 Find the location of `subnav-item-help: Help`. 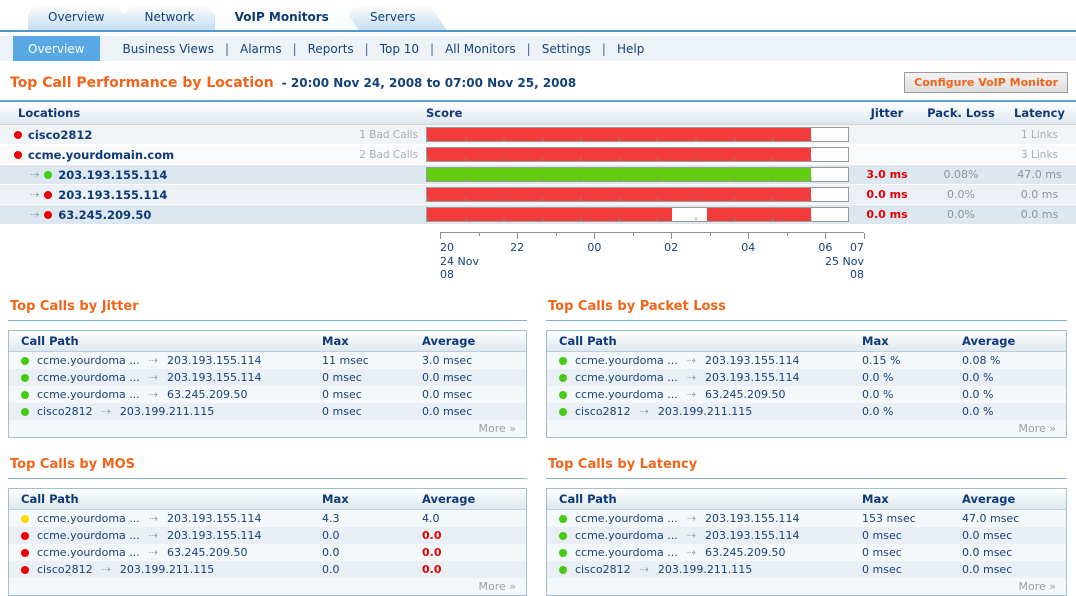

subnav-item-help: Help is located at coordinates (630, 48).